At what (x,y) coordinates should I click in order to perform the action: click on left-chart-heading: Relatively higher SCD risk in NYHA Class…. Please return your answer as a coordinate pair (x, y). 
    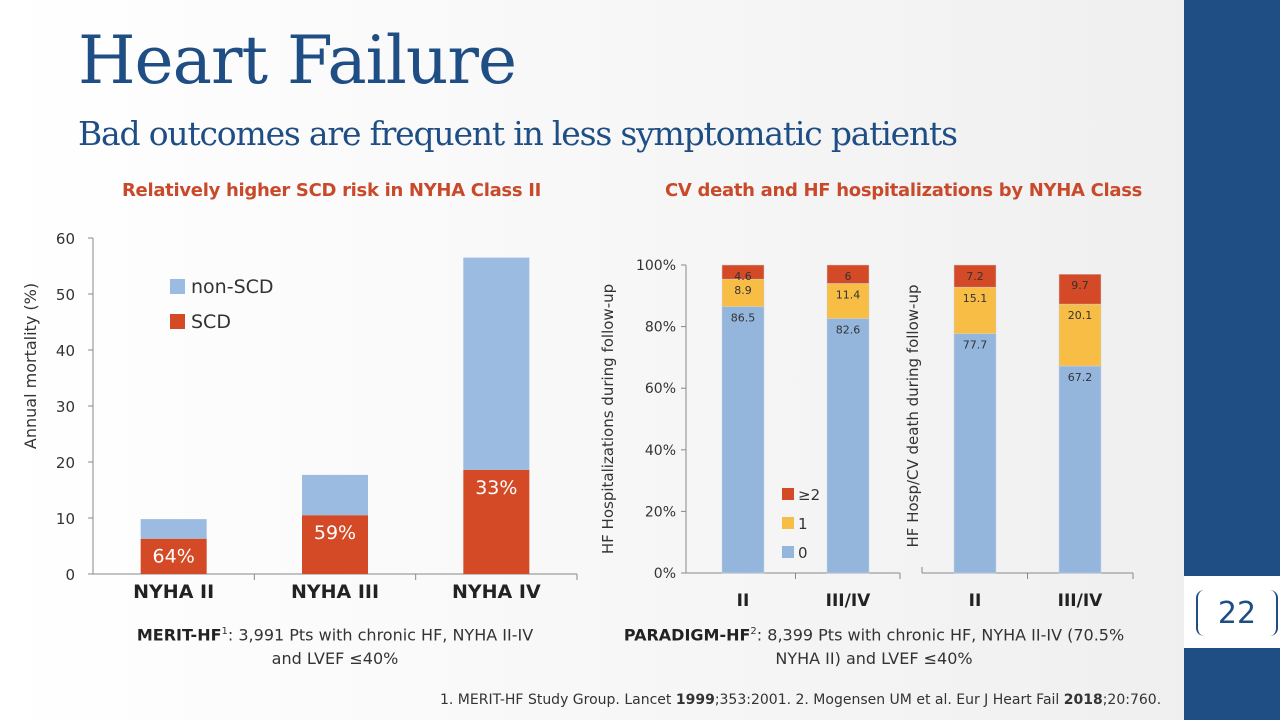
    Looking at the image, I should click on (332, 190).